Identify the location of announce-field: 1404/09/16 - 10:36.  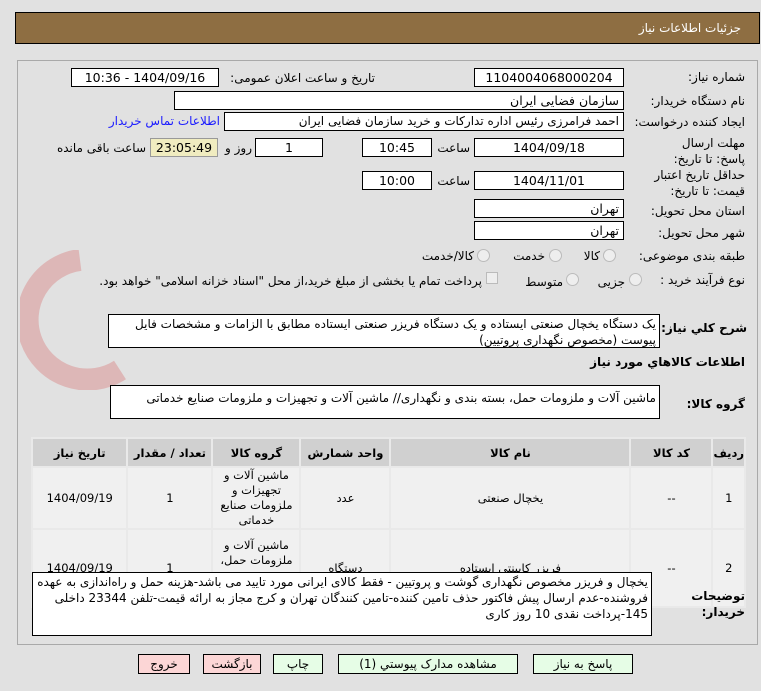
(145, 77).